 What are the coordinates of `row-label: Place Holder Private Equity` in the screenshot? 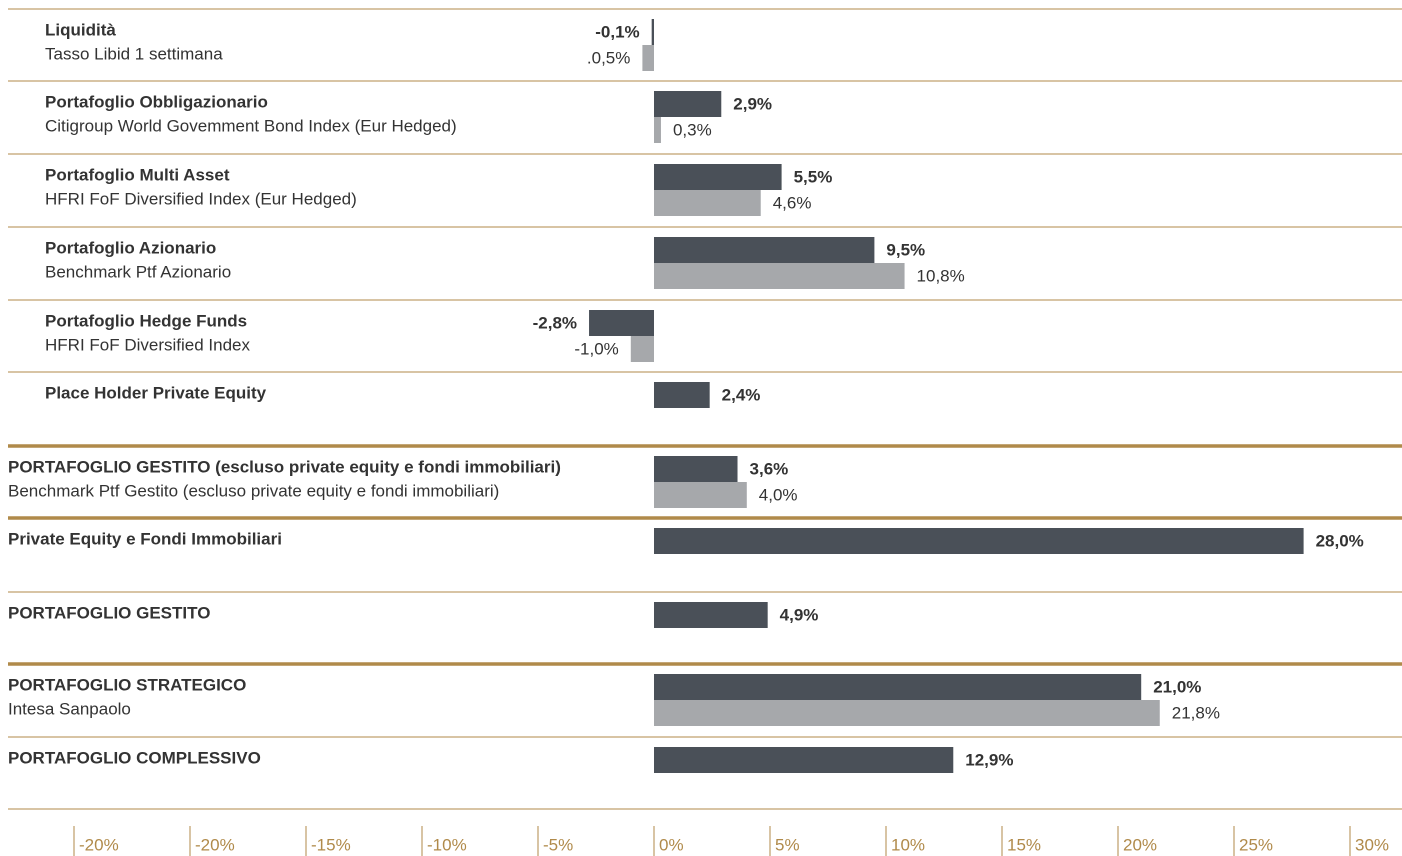 It's located at (156, 392).